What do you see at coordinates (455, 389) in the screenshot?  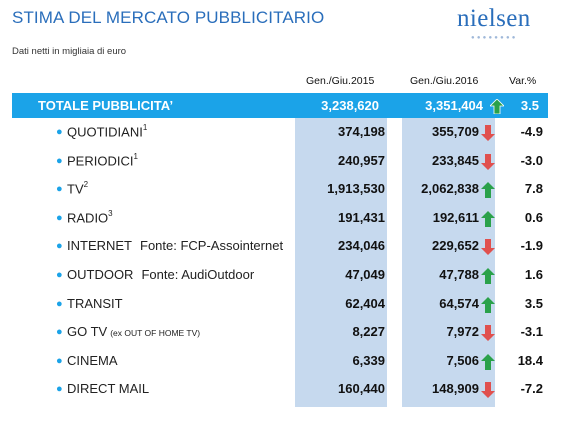 I see `value-2016: 148,909` at bounding box center [455, 389].